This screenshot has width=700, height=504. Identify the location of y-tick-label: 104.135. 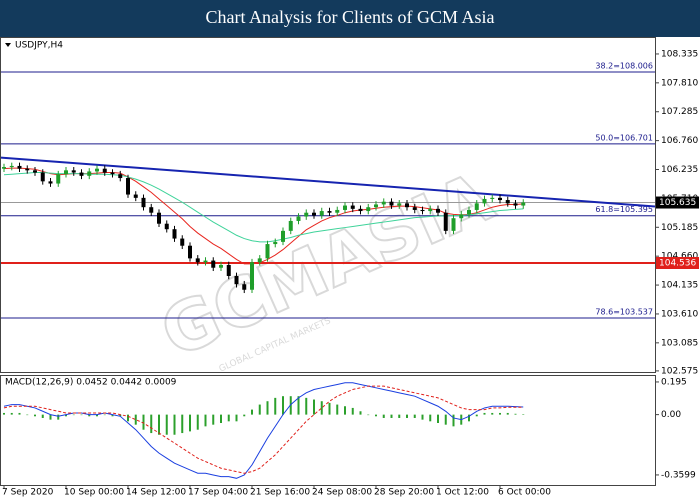
(679, 286).